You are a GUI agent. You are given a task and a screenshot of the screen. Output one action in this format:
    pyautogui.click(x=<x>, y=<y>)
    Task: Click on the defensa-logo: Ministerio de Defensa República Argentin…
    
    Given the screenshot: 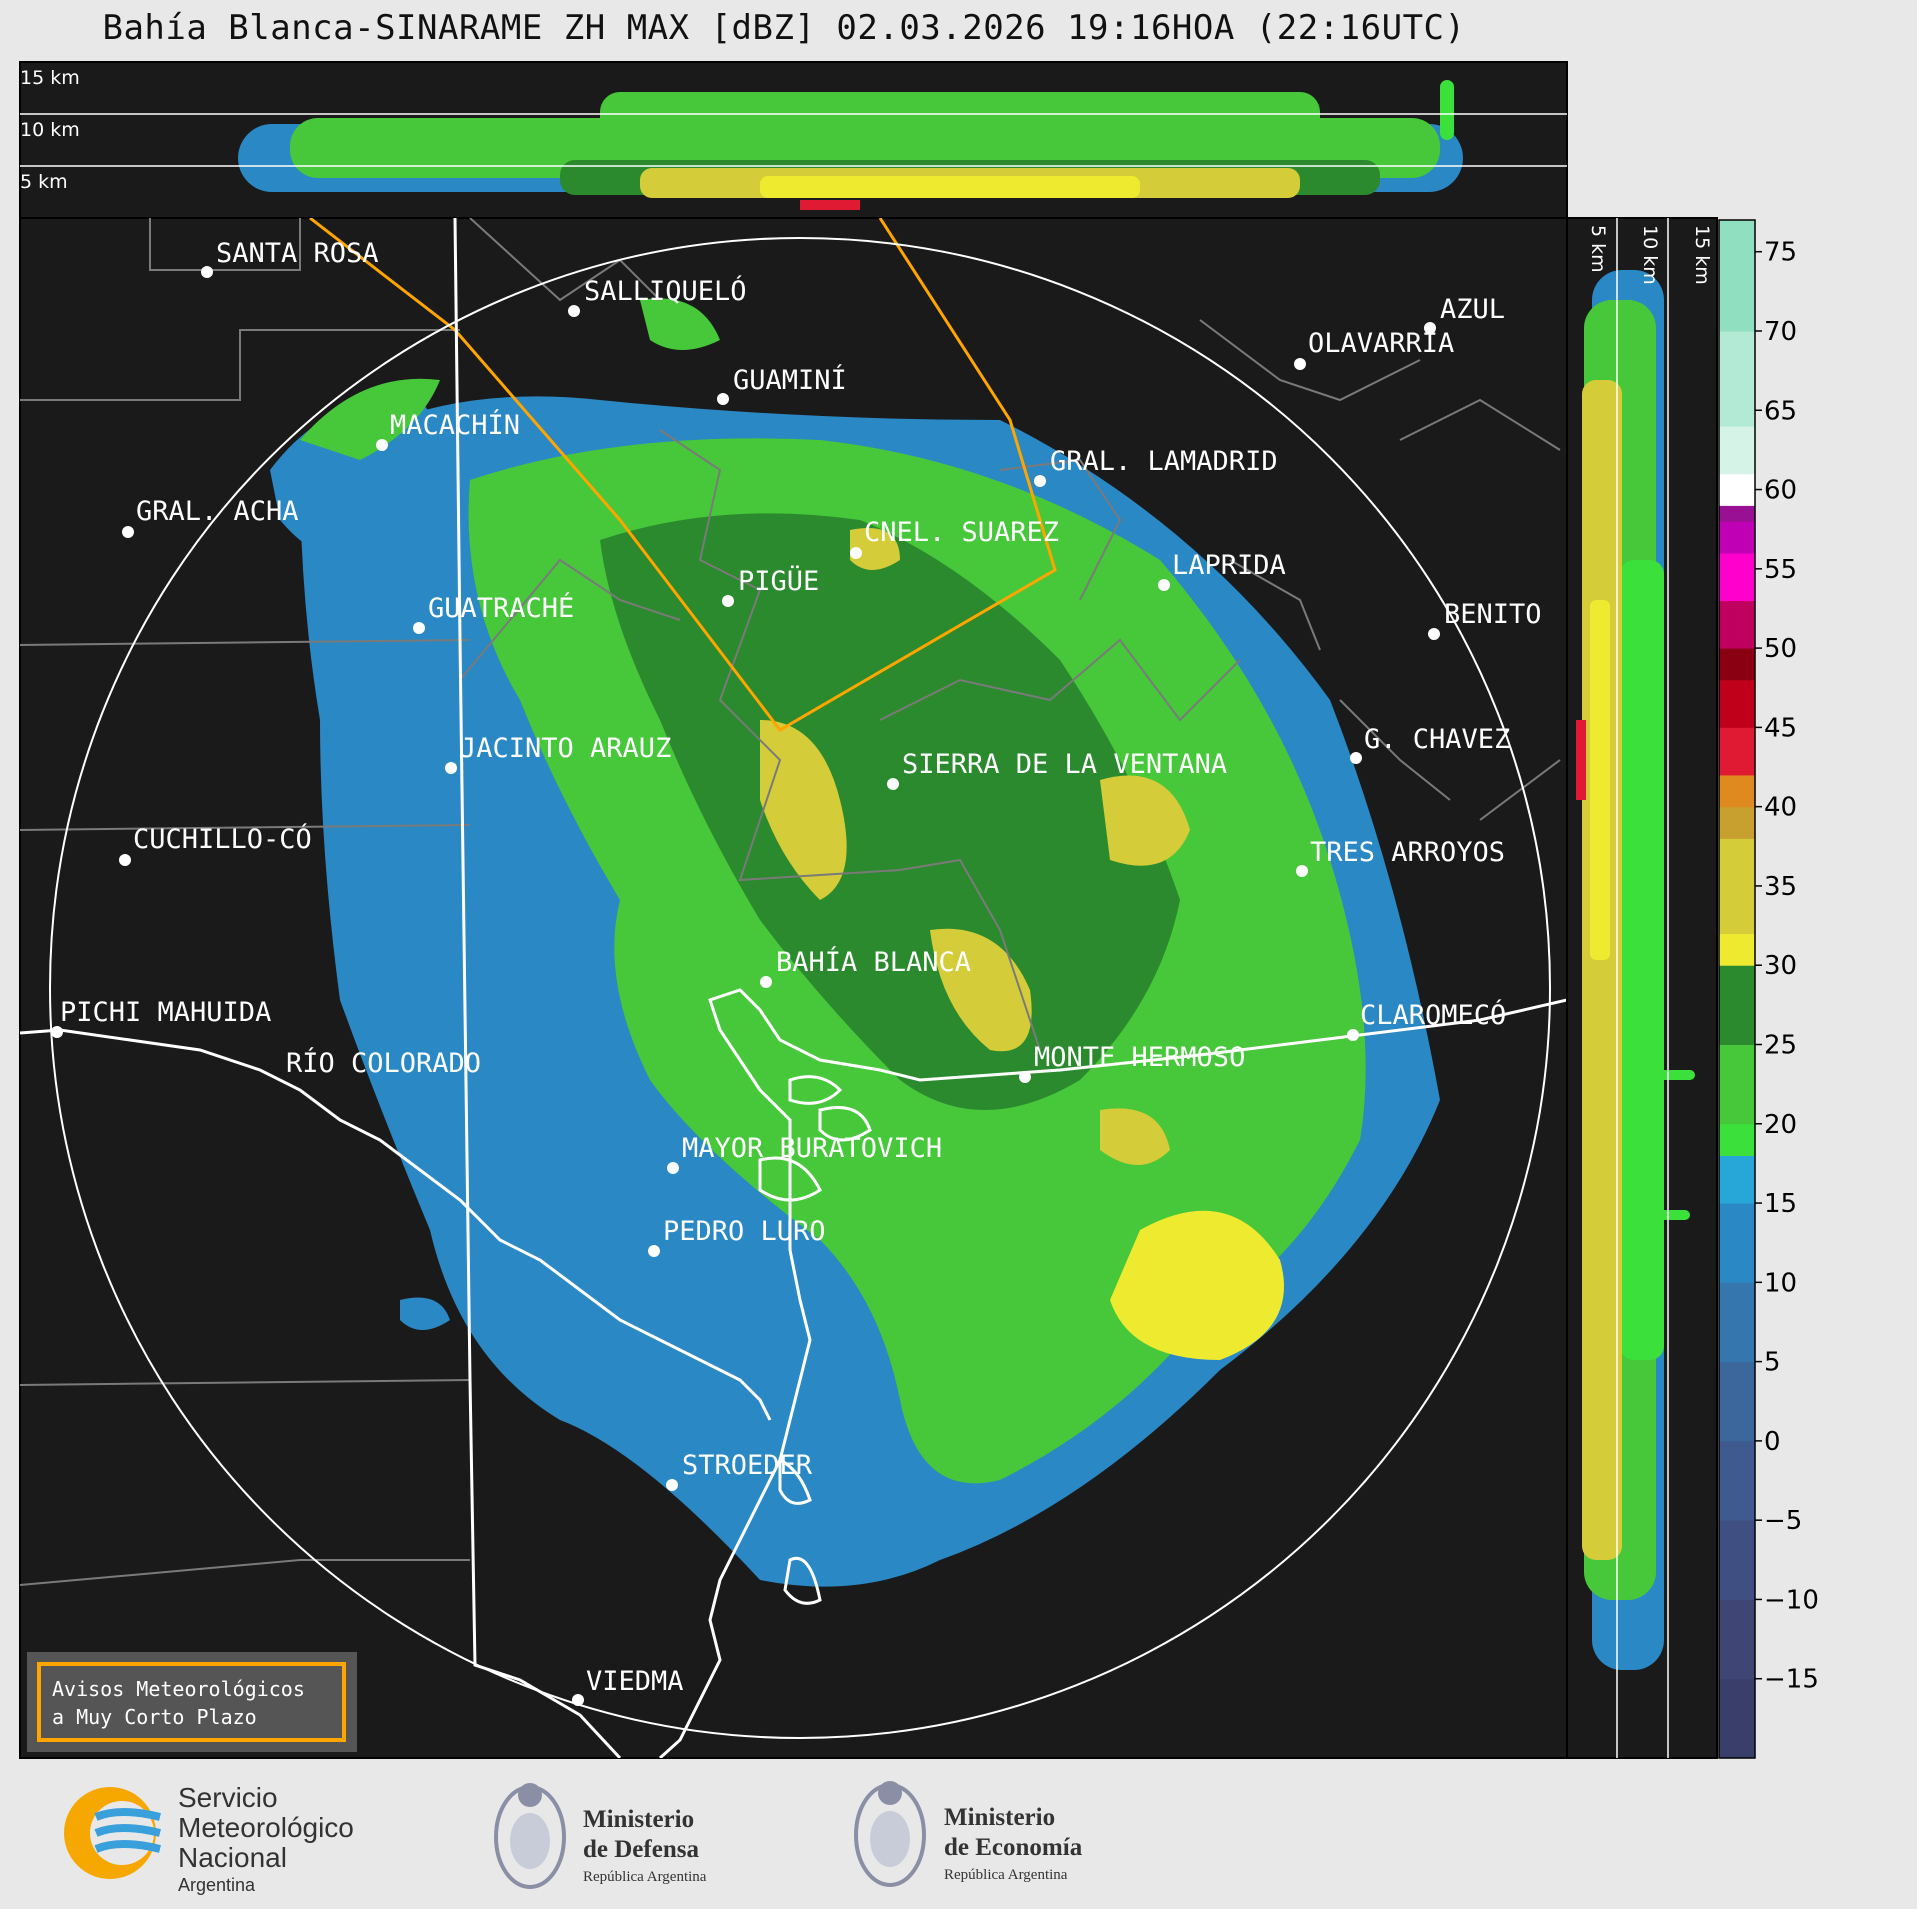 What is the action you would take?
    pyautogui.click(x=600, y=1836)
    